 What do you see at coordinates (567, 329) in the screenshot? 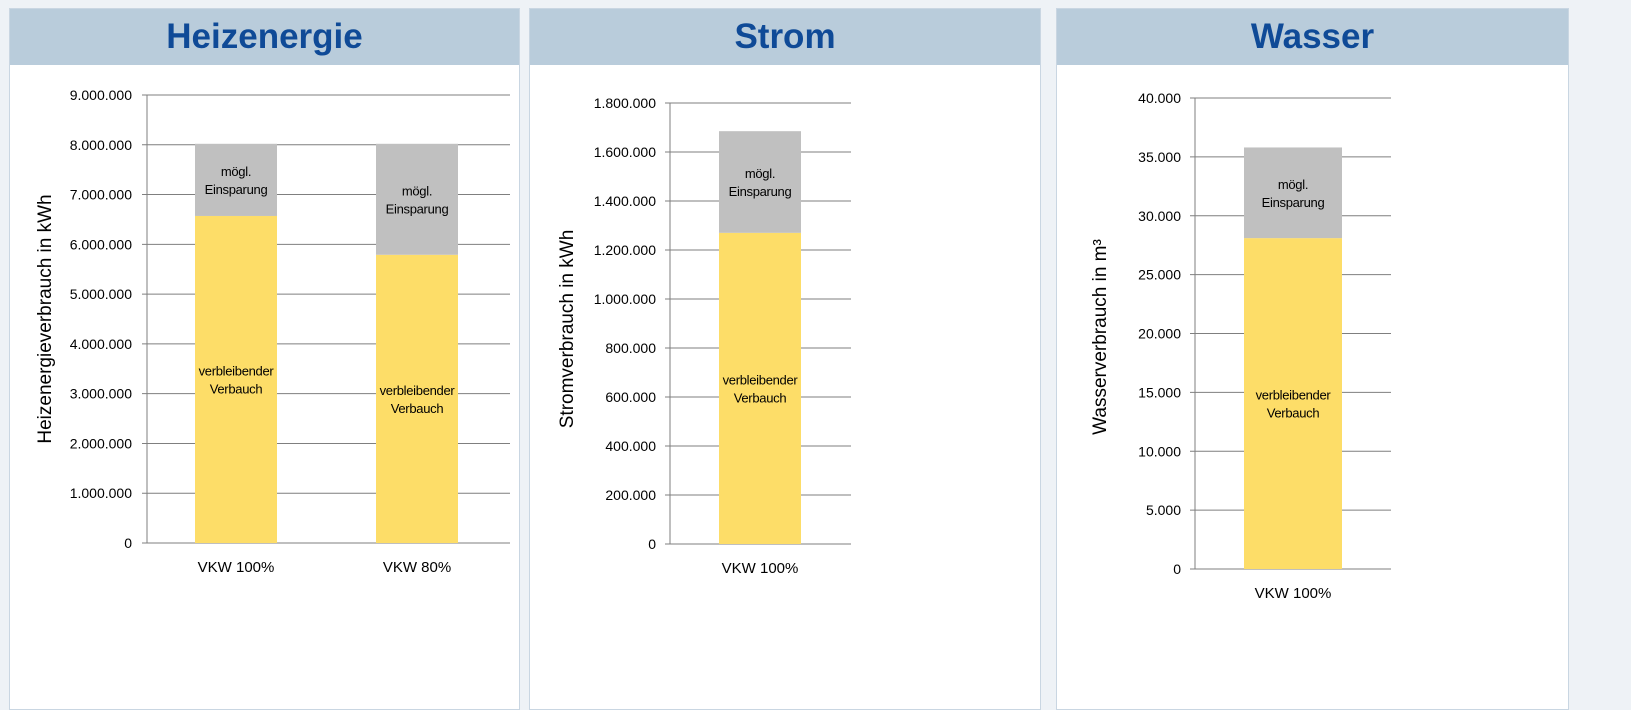
I see `y-axis-label: Stromverbrauch in kWh` at bounding box center [567, 329].